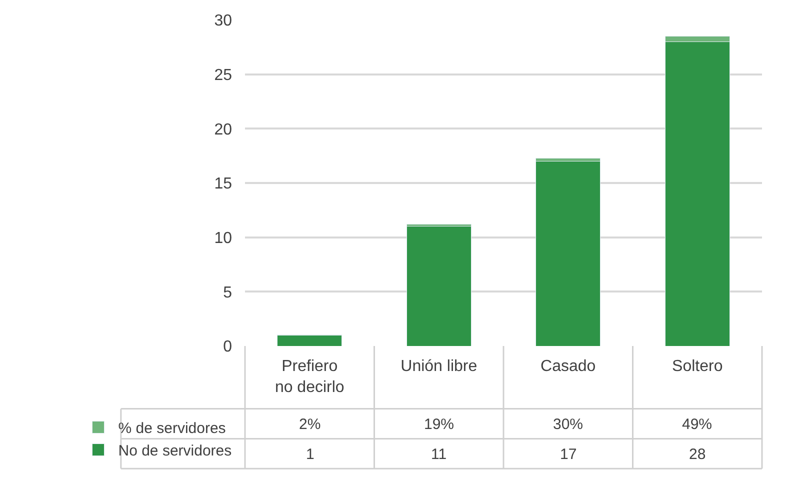 The image size is (787, 477). I want to click on y-tick-label: 25, so click(223, 75).